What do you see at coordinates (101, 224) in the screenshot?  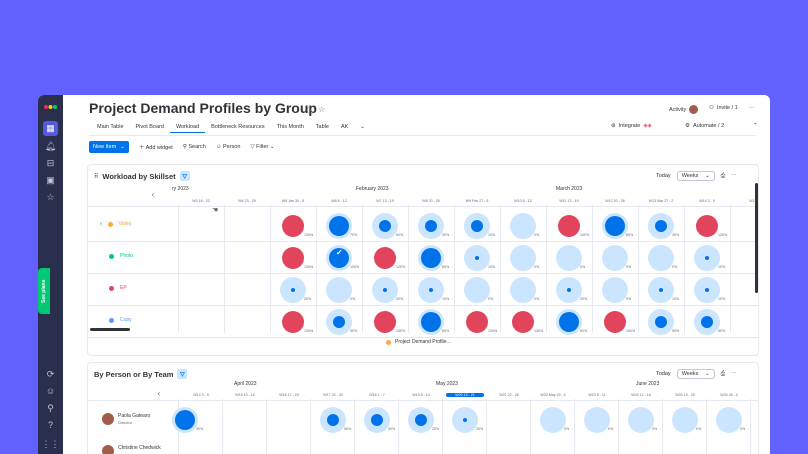 I see `expand-chevron-icon: ›` at bounding box center [101, 224].